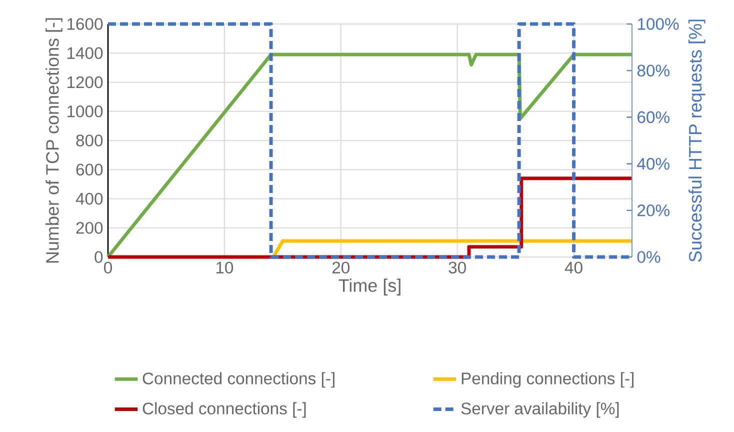 The height and width of the screenshot is (432, 734). What do you see at coordinates (89, 170) in the screenshot?
I see `y-tick-label: 600` at bounding box center [89, 170].